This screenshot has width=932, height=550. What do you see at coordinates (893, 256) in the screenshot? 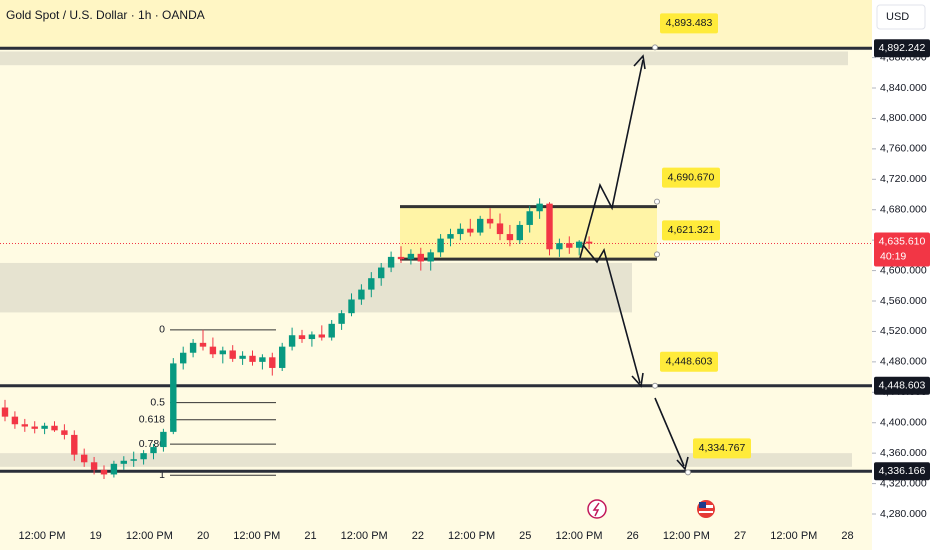
I see `countdown: 40:19` at bounding box center [893, 256].